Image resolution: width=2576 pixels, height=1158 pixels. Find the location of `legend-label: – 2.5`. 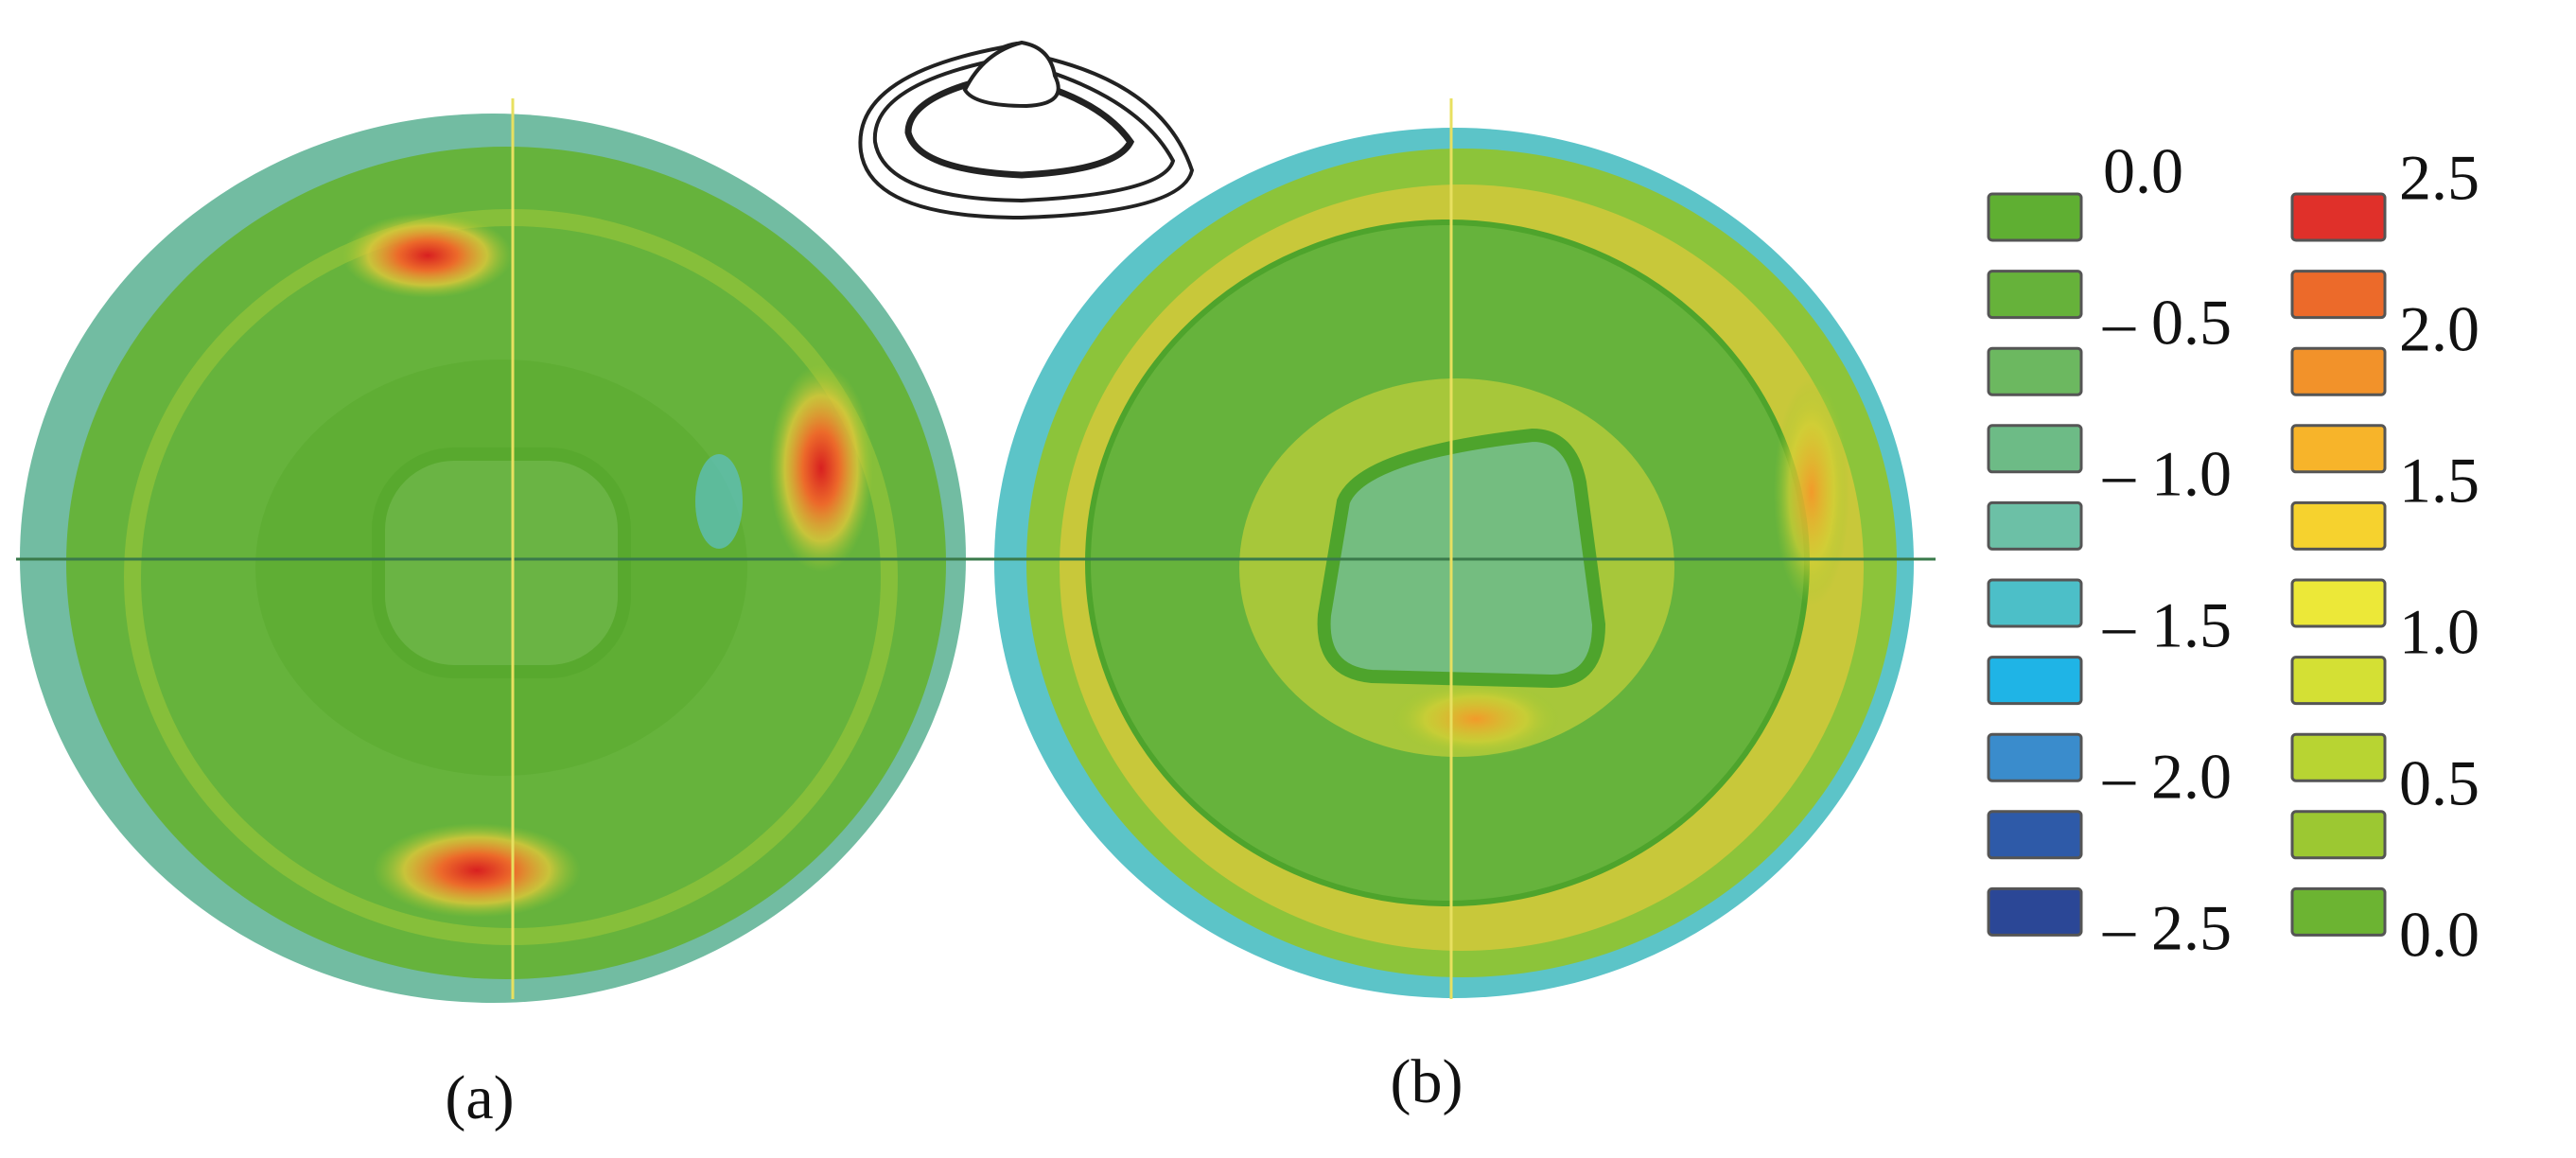

legend-label: – 2.5 is located at coordinates (2167, 928).